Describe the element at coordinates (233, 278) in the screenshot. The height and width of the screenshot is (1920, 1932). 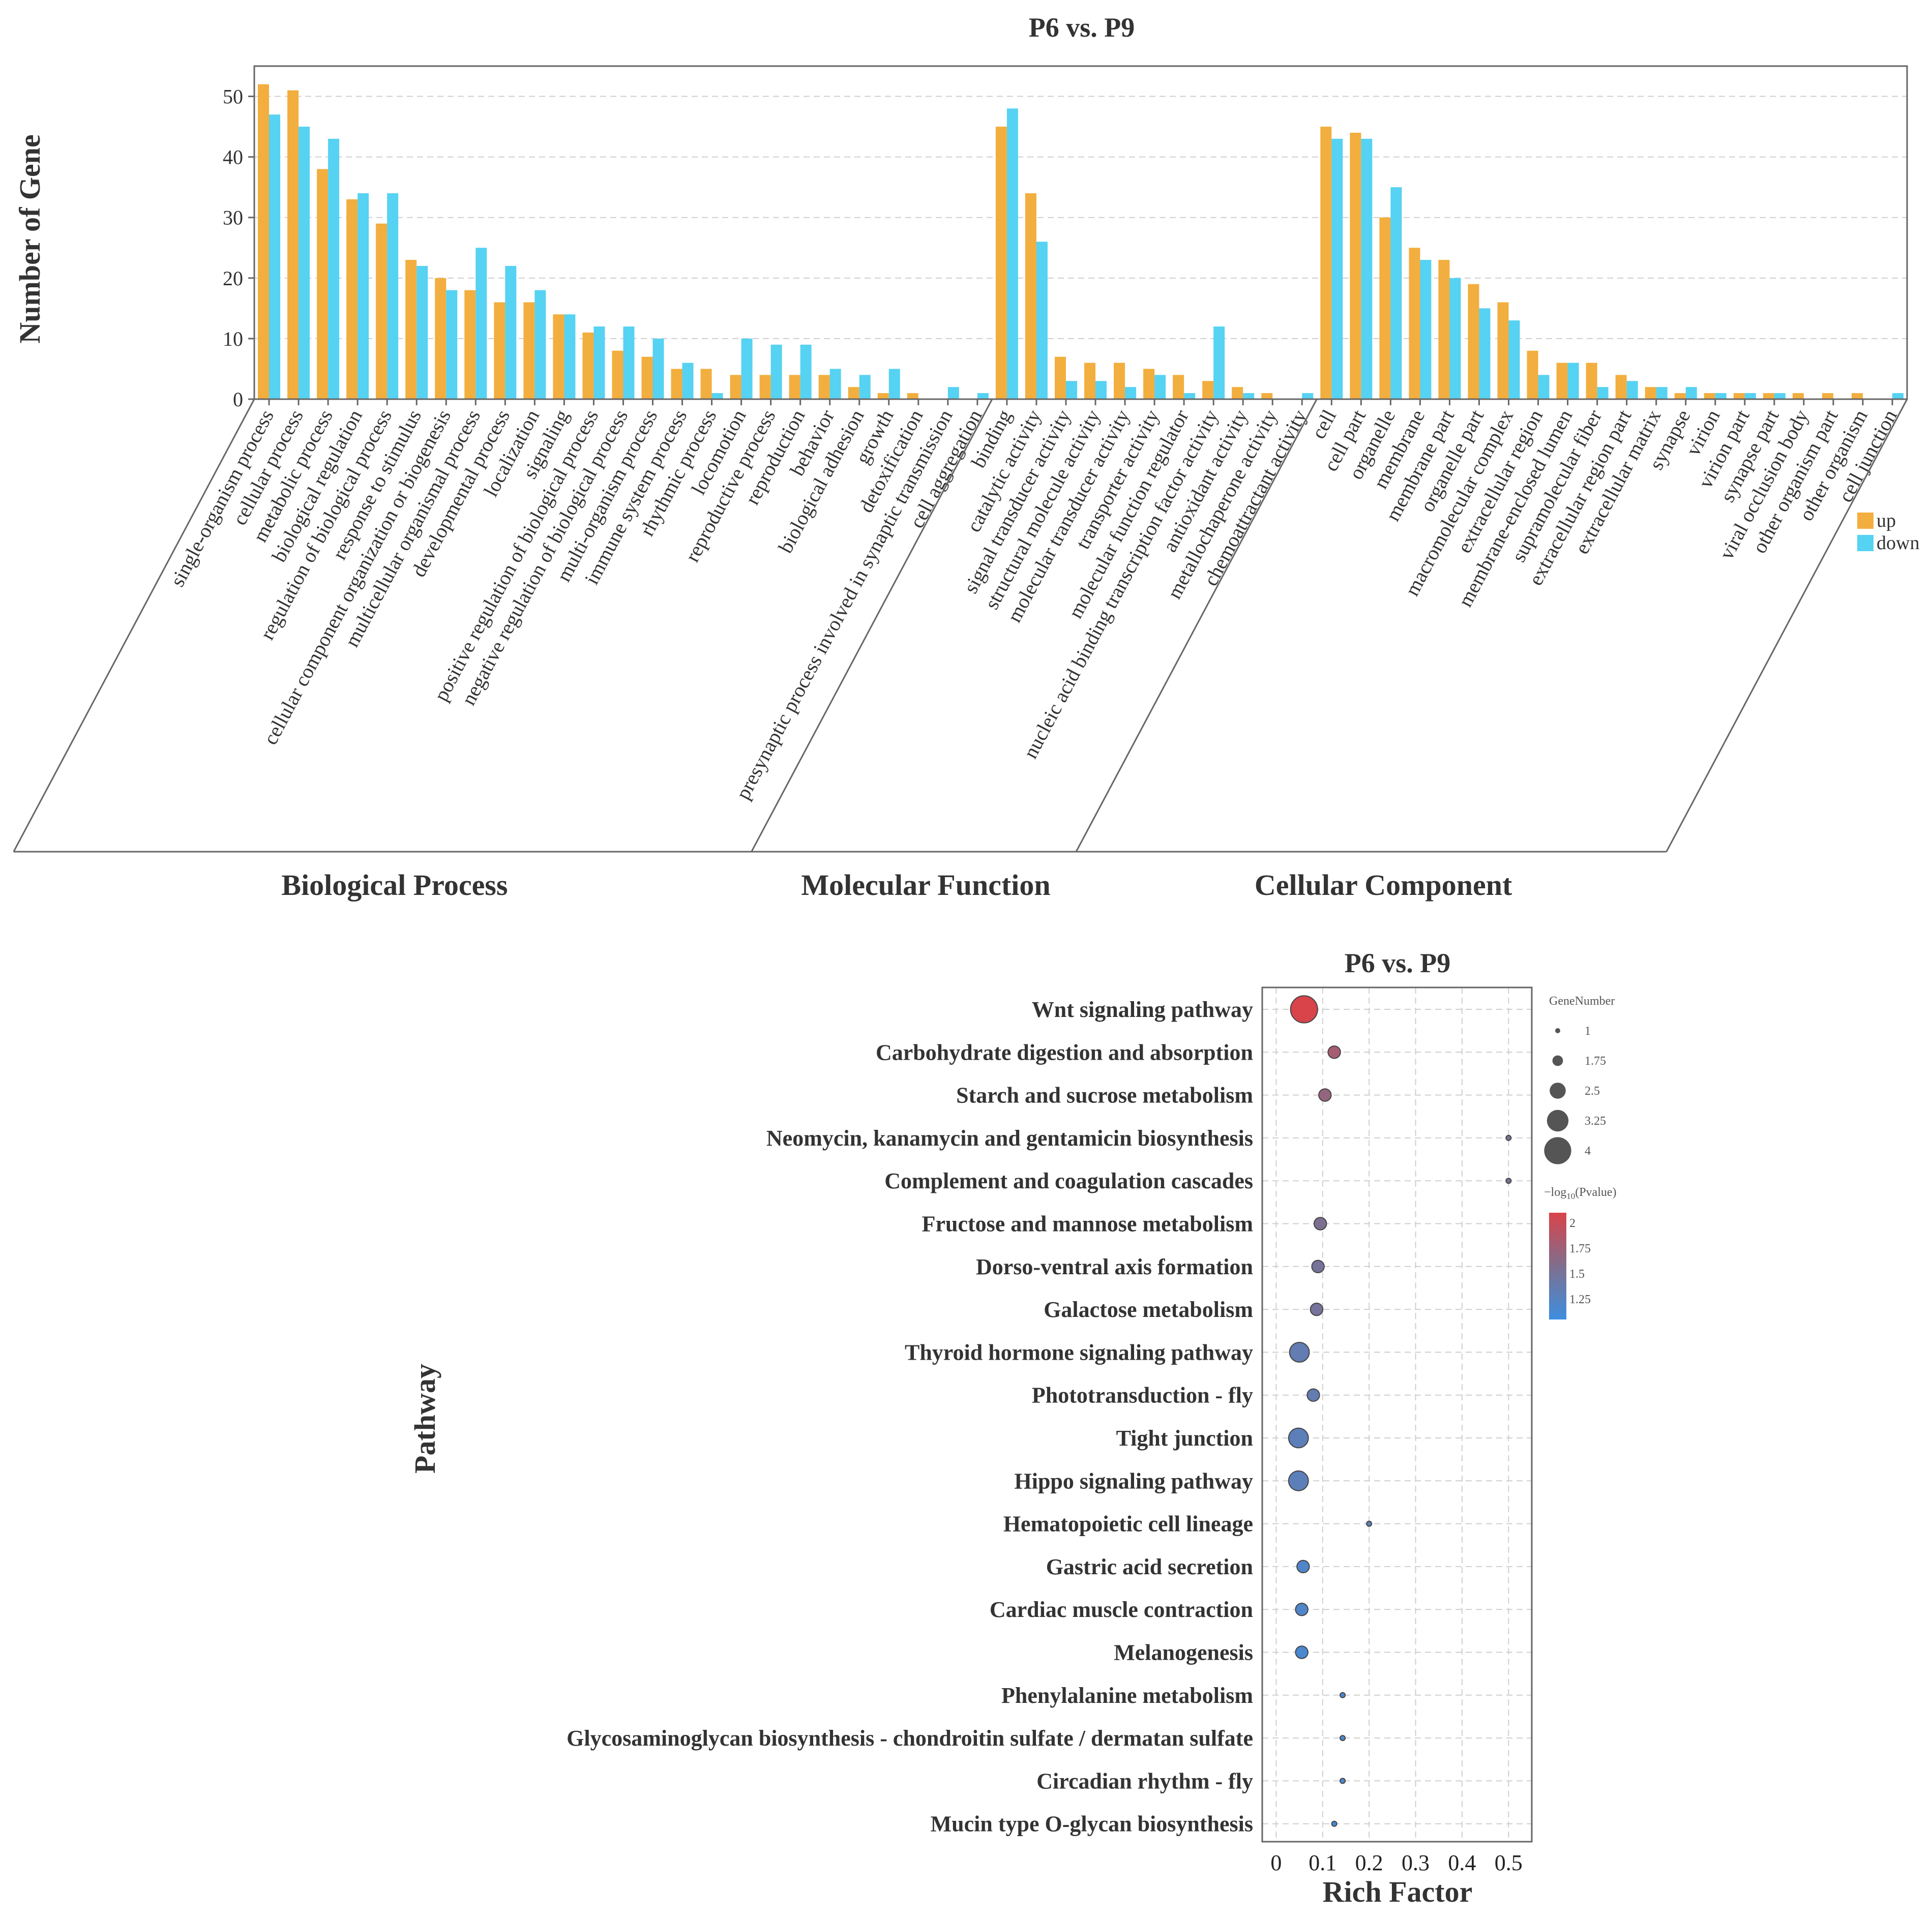
I see `bar-y-tick-label: 20` at that location.